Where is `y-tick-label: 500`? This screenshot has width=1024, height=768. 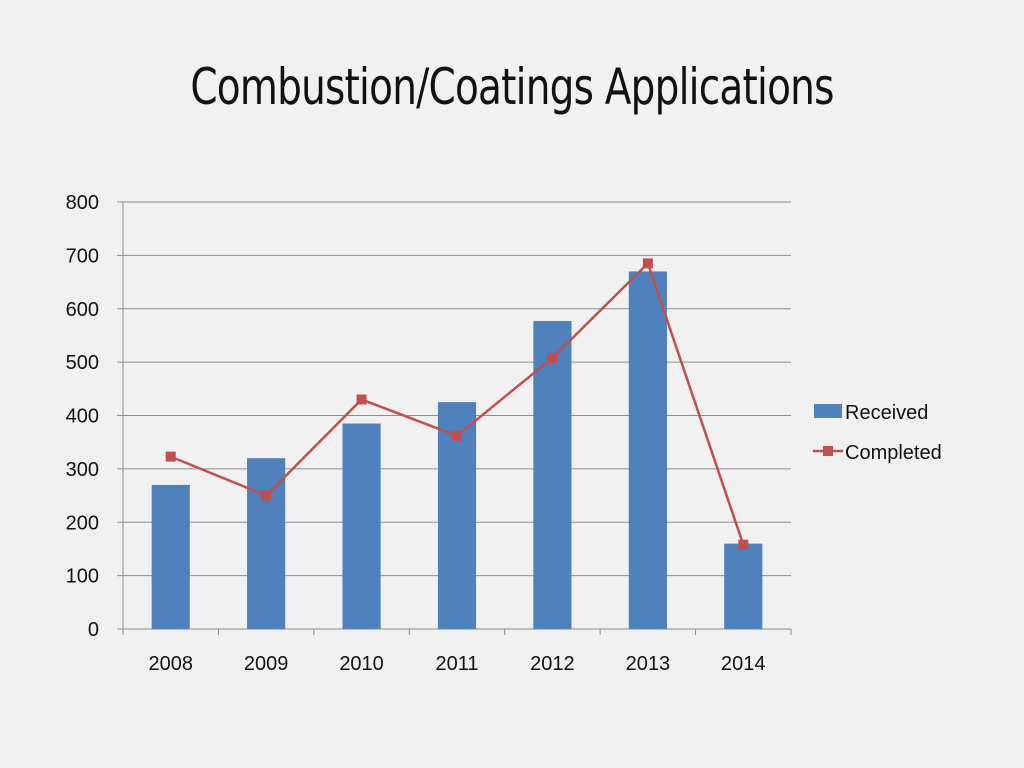
y-tick-label: 500 is located at coordinates (82, 363).